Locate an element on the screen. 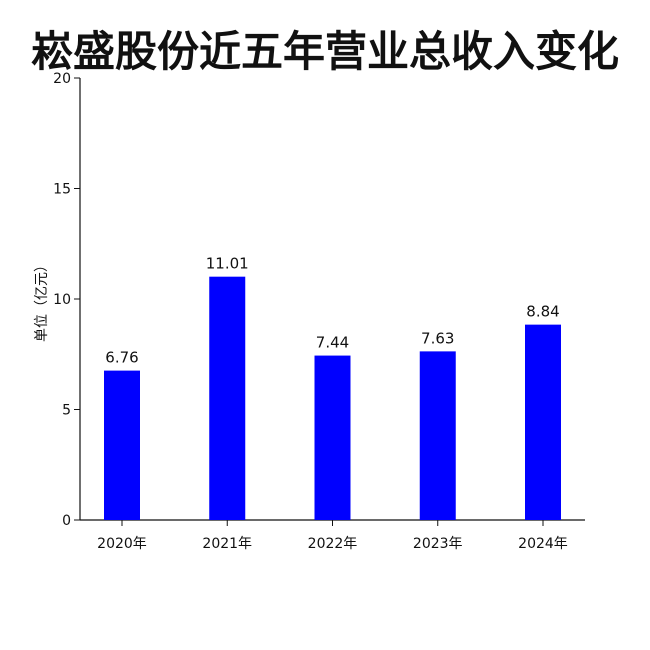 The image size is (650, 650). x-tick-label: 2020年 is located at coordinates (122, 544).